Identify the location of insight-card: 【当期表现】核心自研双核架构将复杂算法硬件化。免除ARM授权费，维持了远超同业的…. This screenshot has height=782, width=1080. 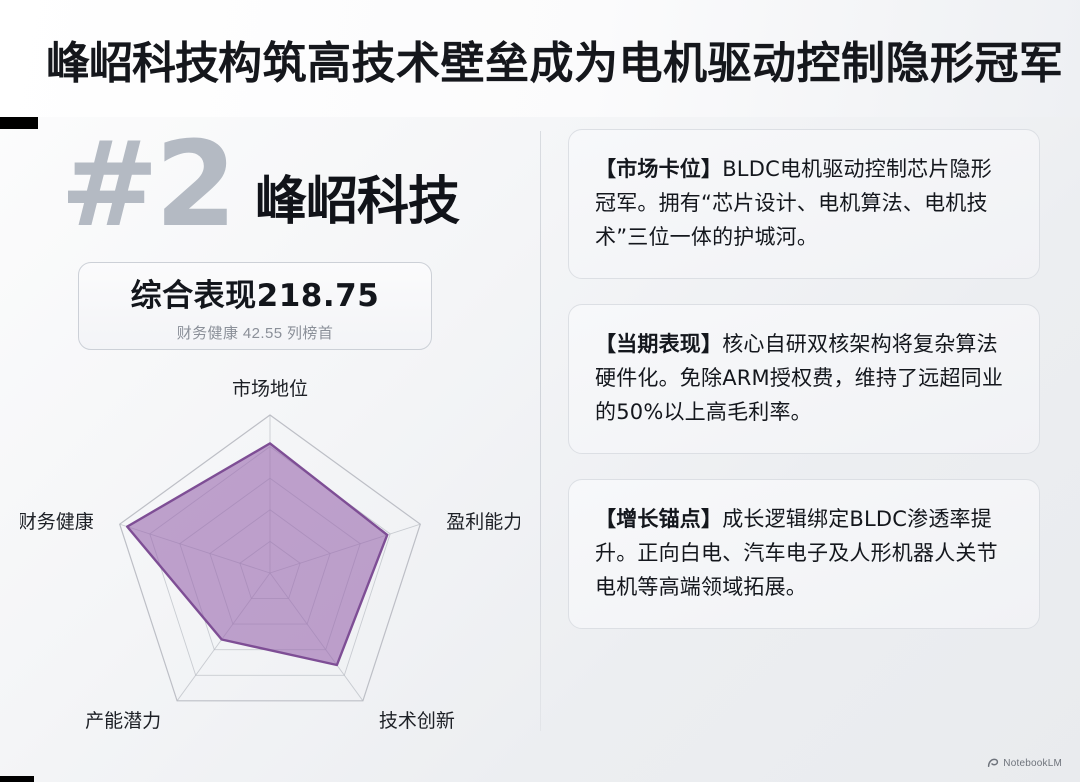
(804, 379).